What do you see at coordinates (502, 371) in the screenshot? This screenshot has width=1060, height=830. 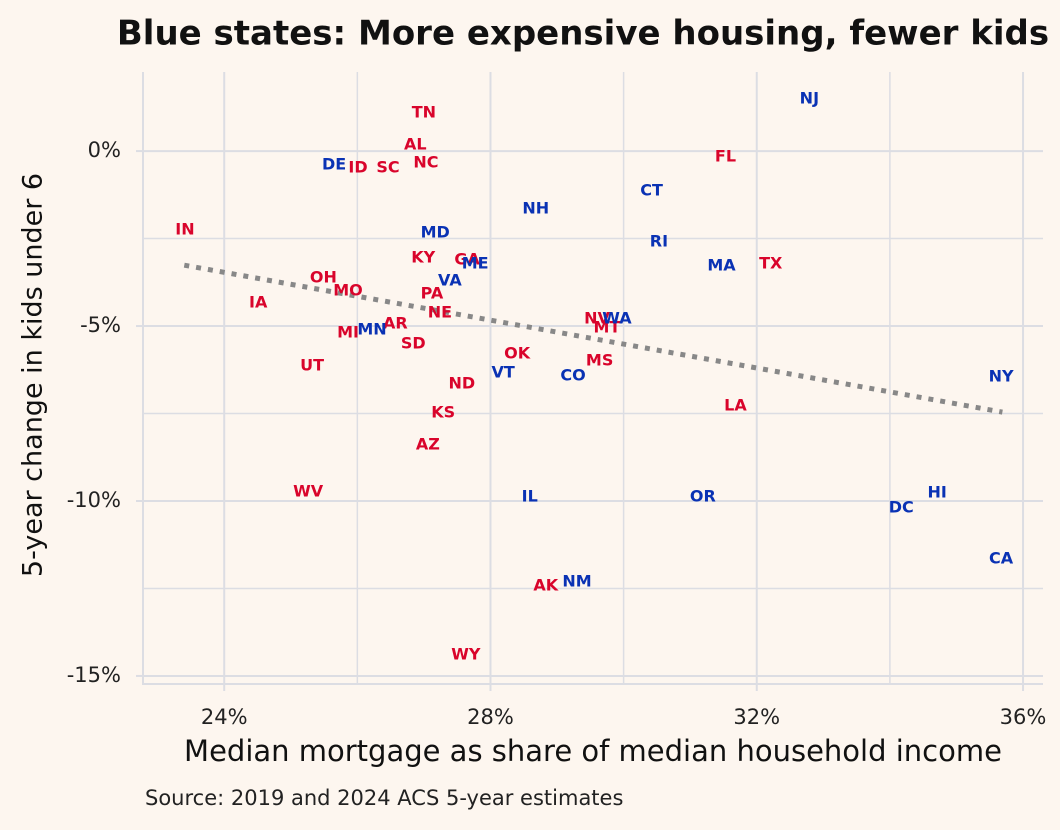 I see `state-point: VT` at bounding box center [502, 371].